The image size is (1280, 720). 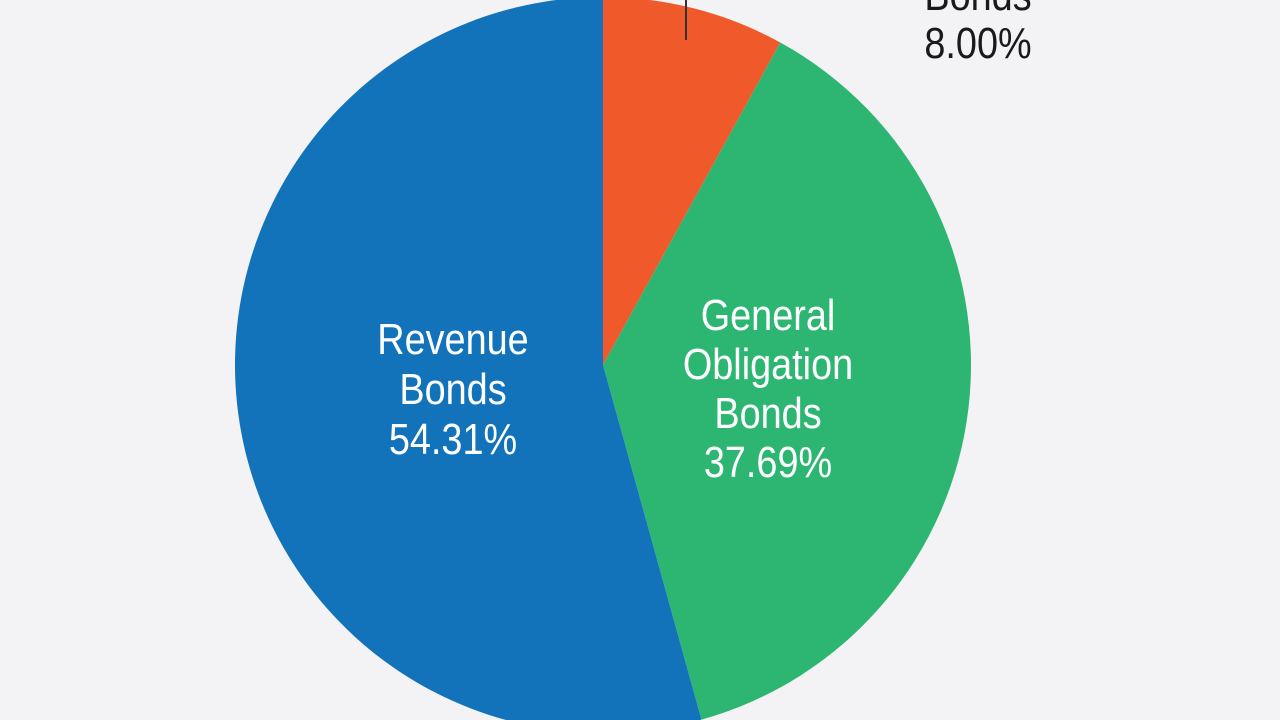 What do you see at coordinates (768, 461) in the screenshot?
I see `slice-value-label: 37.69%` at bounding box center [768, 461].